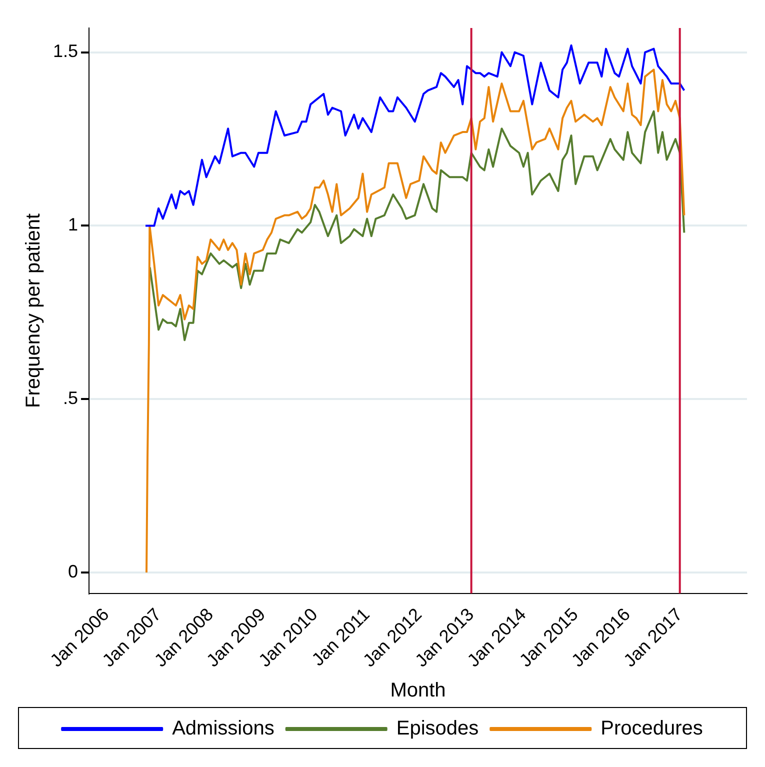 This screenshot has height=767, width=765. I want to click on y-tick-label: 0, so click(73, 572).